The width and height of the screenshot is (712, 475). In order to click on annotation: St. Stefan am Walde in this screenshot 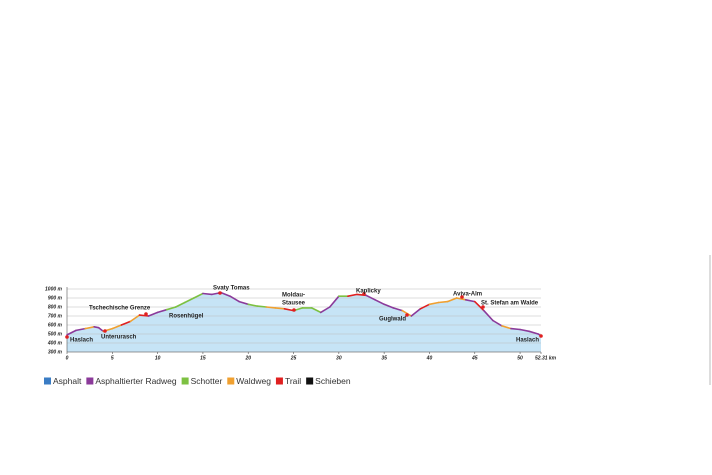, I will do `click(510, 304)`.